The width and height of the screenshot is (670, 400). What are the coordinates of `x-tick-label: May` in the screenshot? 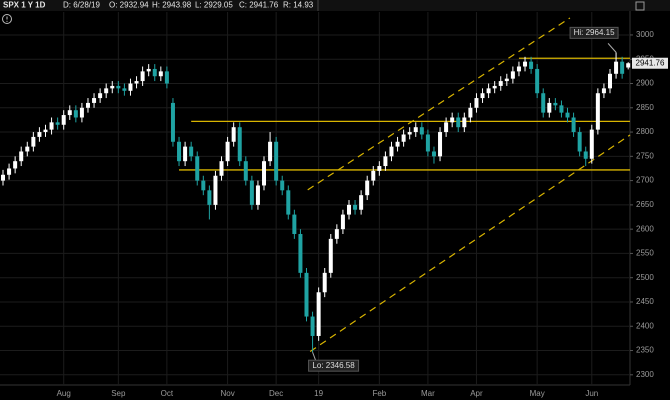 It's located at (537, 393).